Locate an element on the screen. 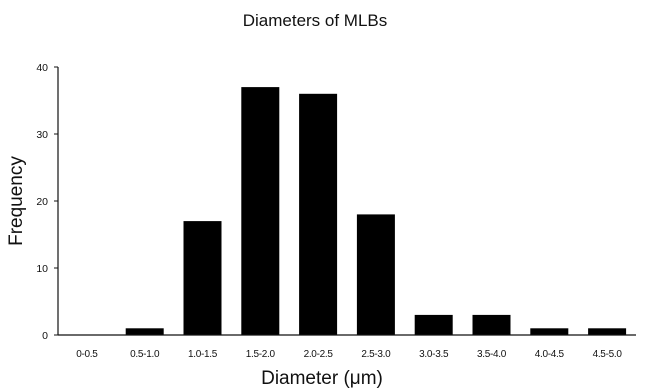 This screenshot has height=391, width=645. y-tick-label: 40 is located at coordinates (42, 68).